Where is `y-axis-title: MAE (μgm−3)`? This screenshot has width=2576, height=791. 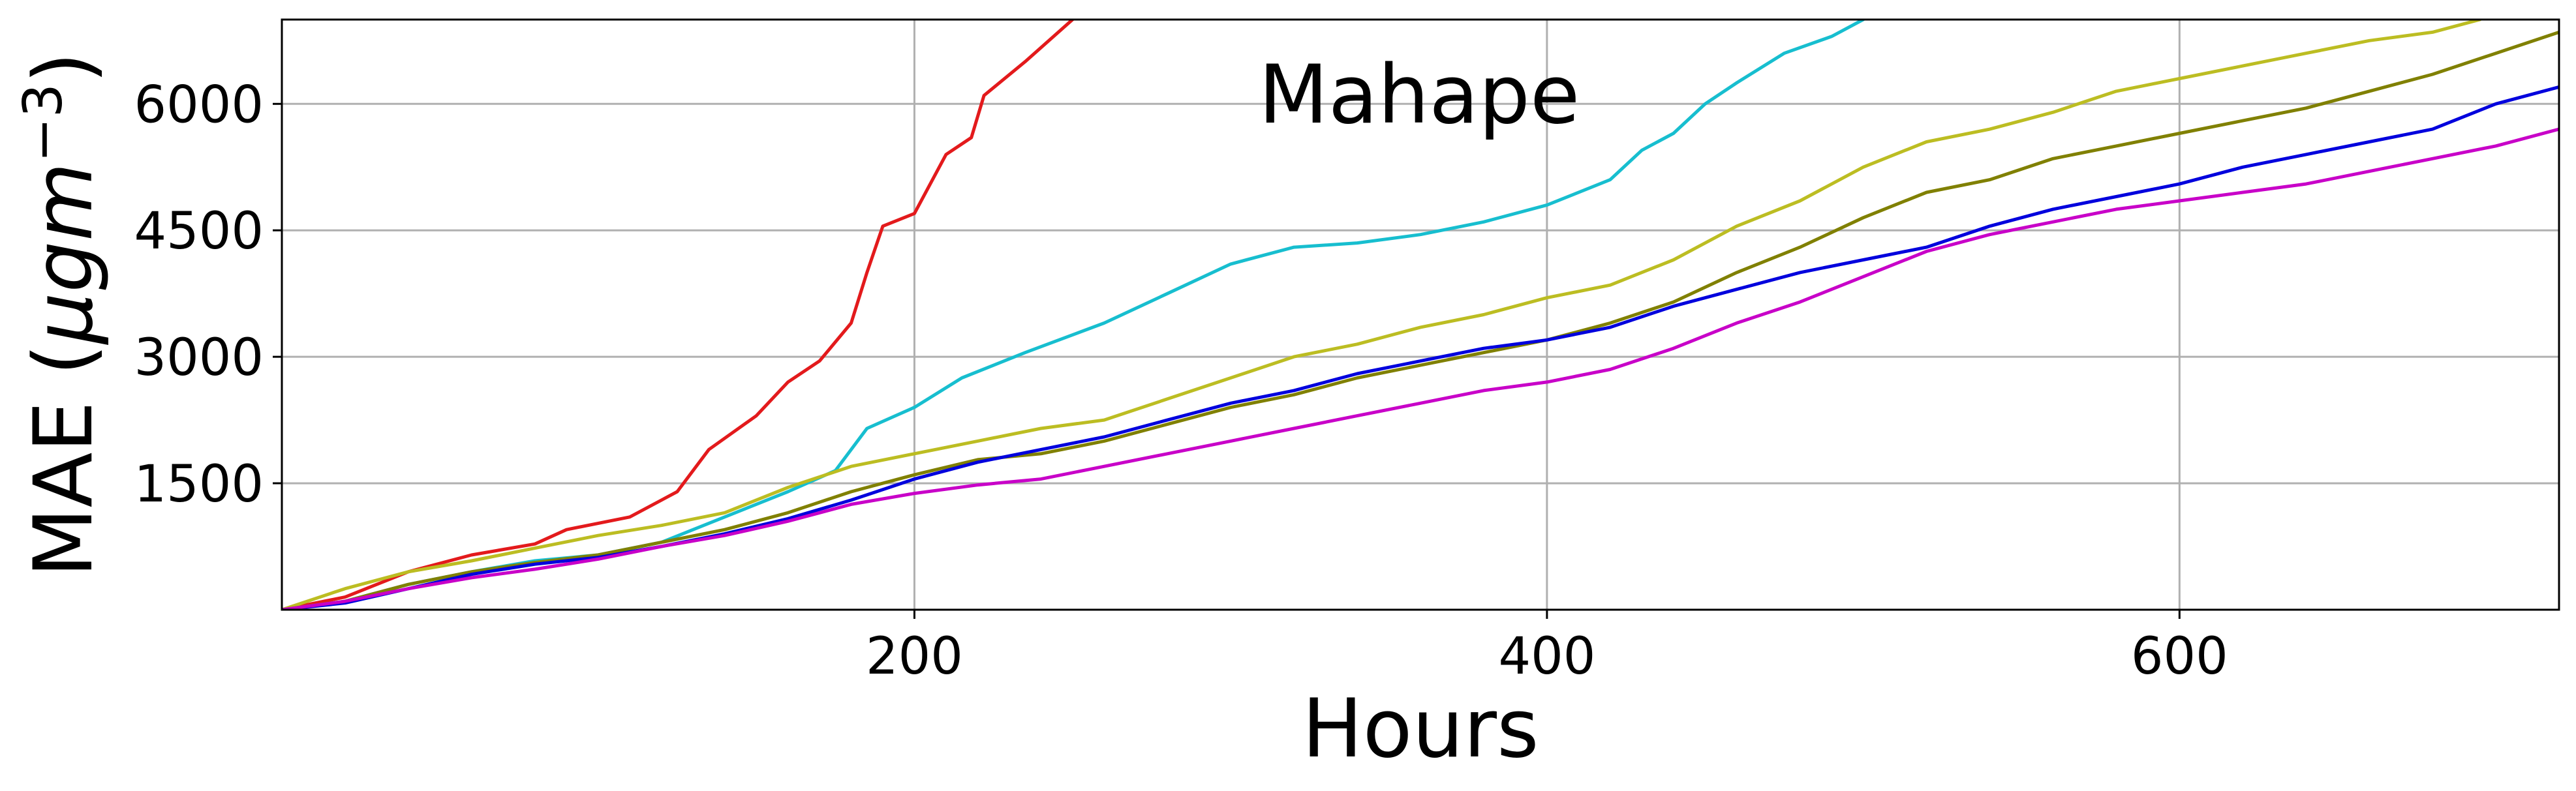 y-axis-title: MAE (μgm−3) is located at coordinates (61, 315).